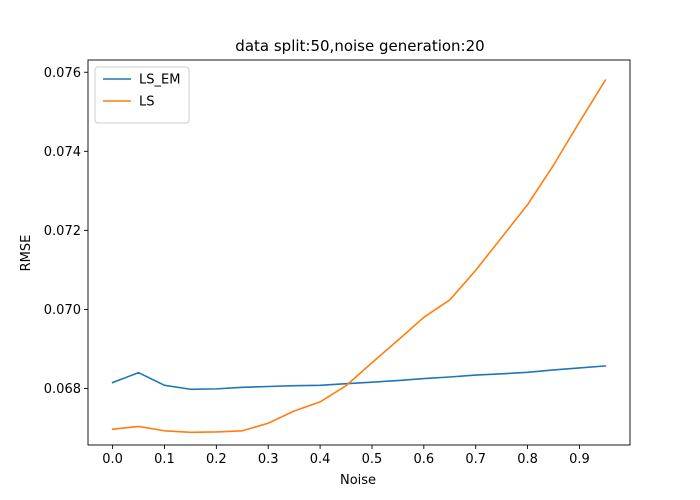 This screenshot has width=700, height=500. What do you see at coordinates (527, 459) in the screenshot?
I see `x-tick-label: 0.8` at bounding box center [527, 459].